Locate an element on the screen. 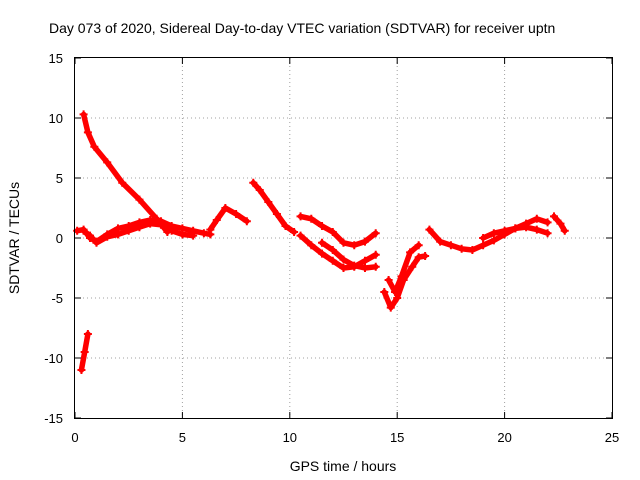 The image size is (640, 480). x-tick-label: 10 is located at coordinates (290, 437).